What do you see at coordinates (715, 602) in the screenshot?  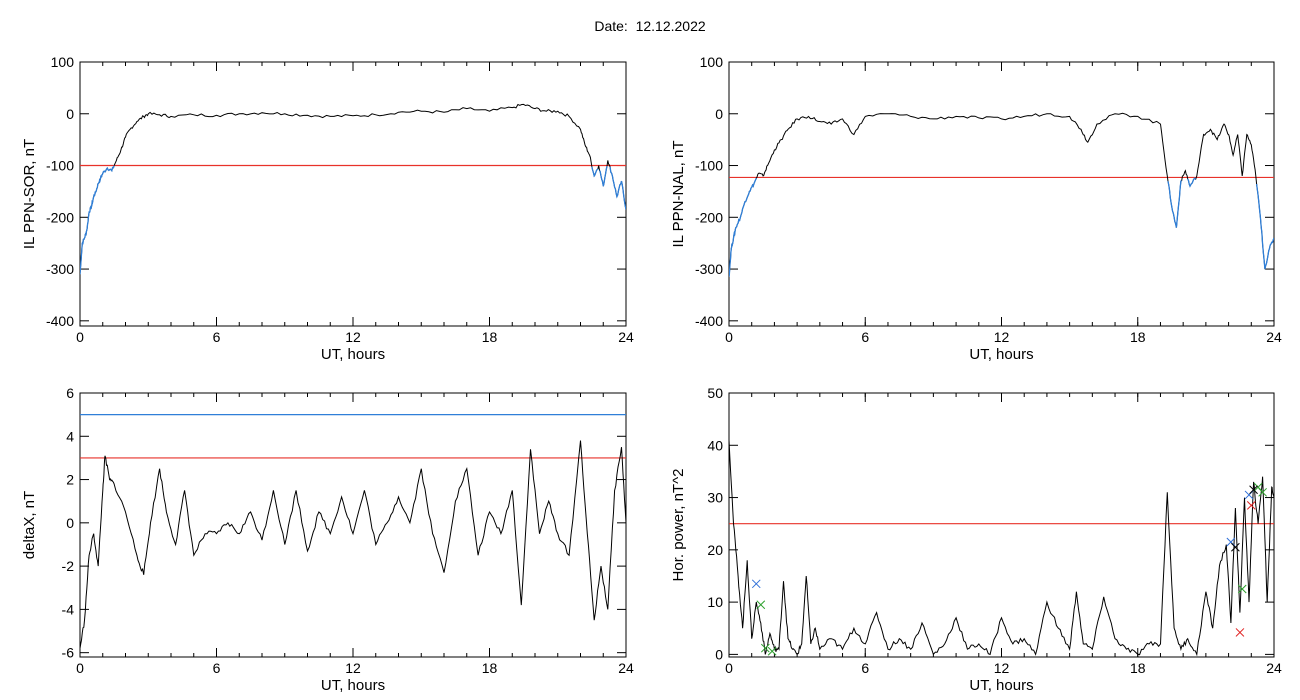 I see `y-tick-label: 10` at bounding box center [715, 602].